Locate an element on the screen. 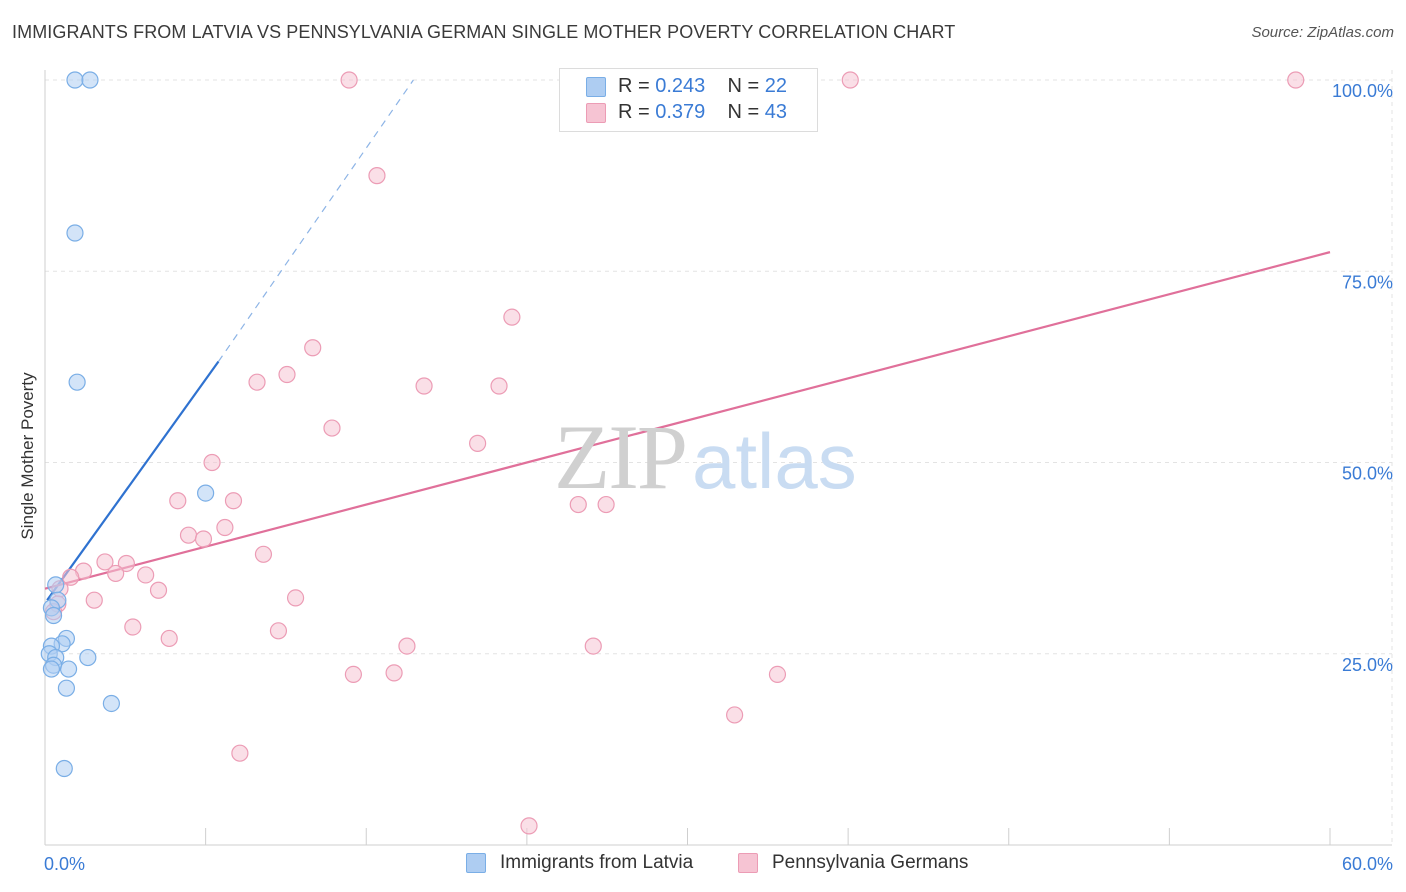 The height and width of the screenshot is (892, 1406). y-tick-label: 100.0% is located at coordinates (1362, 91).